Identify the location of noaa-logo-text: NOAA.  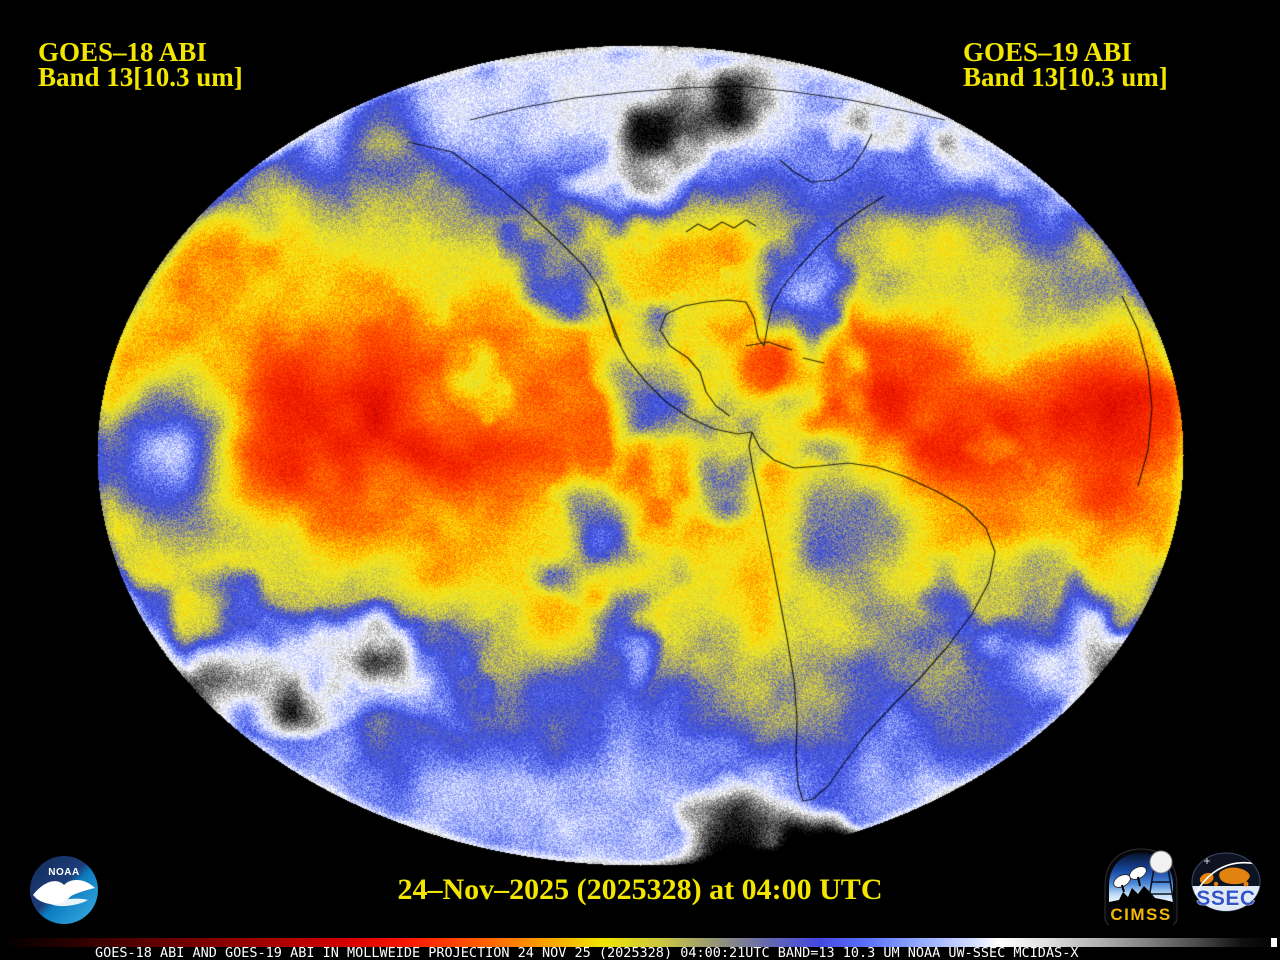
(63, 872).